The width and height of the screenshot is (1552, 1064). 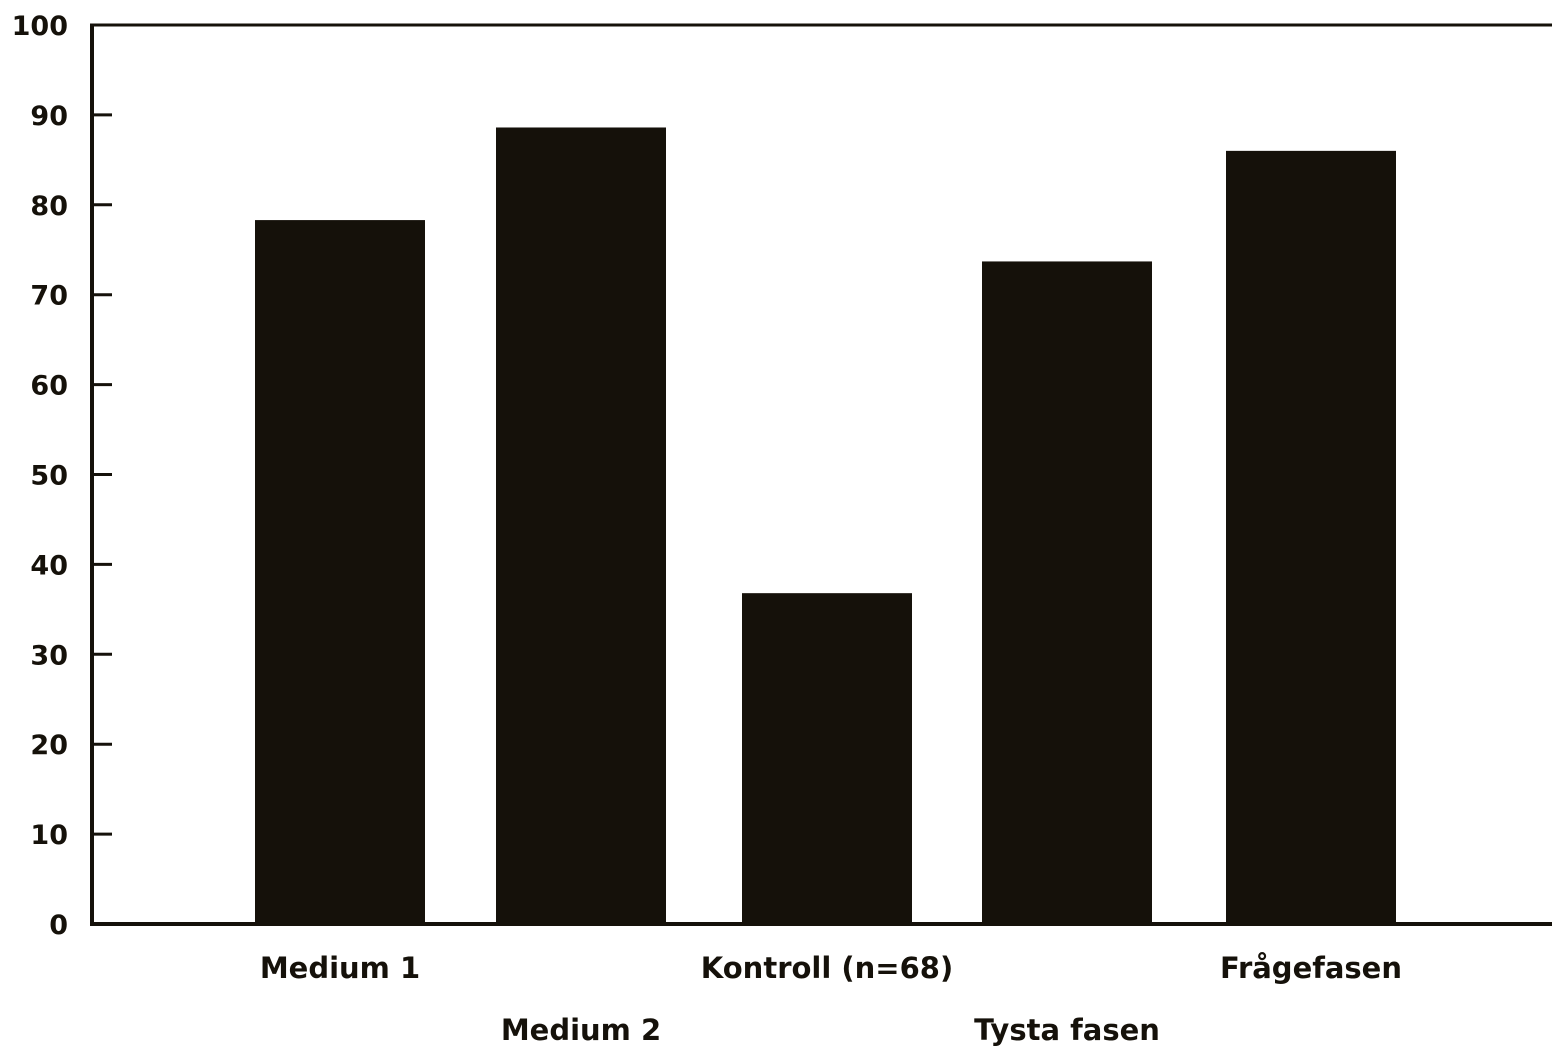 What do you see at coordinates (49, 386) in the screenshot?
I see `y-tick-label: 60` at bounding box center [49, 386].